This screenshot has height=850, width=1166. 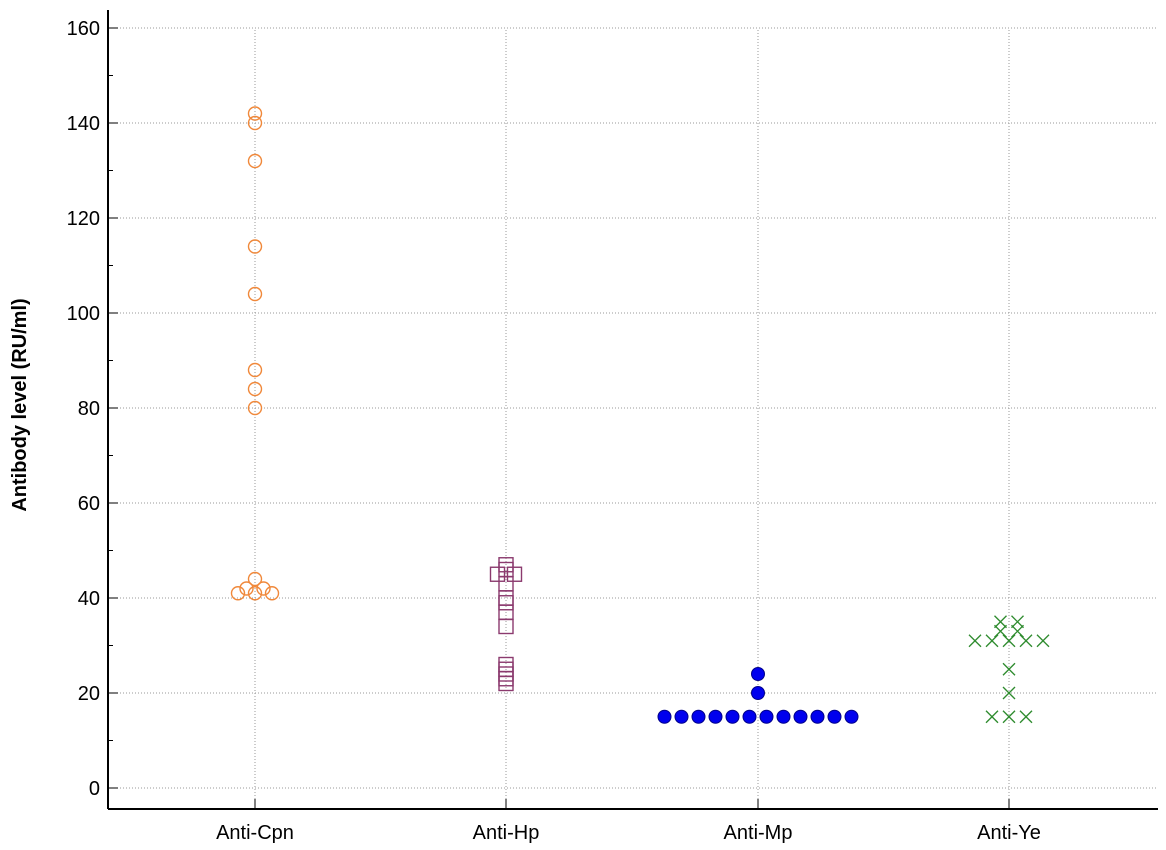 I want to click on y-tick-label: 0, so click(x=94, y=789).